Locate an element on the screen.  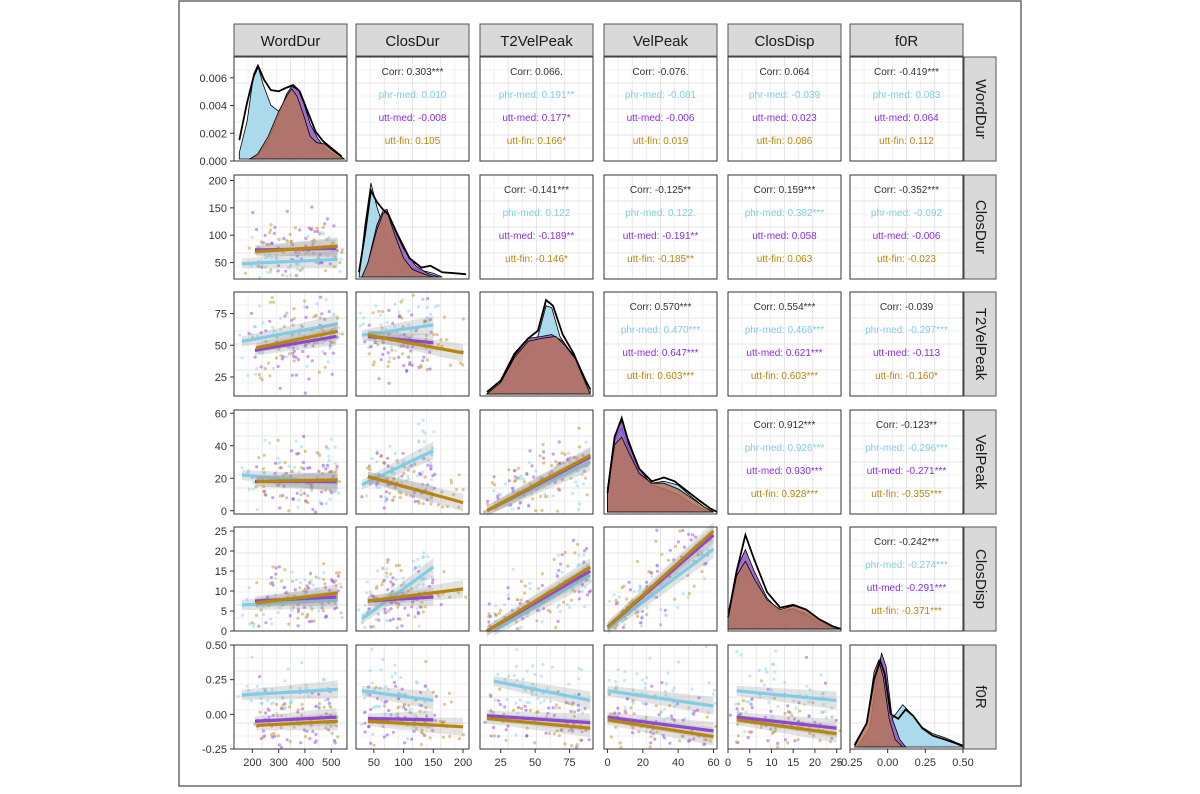
y-tick-label-VelPeak: 40 is located at coordinates (221, 447).